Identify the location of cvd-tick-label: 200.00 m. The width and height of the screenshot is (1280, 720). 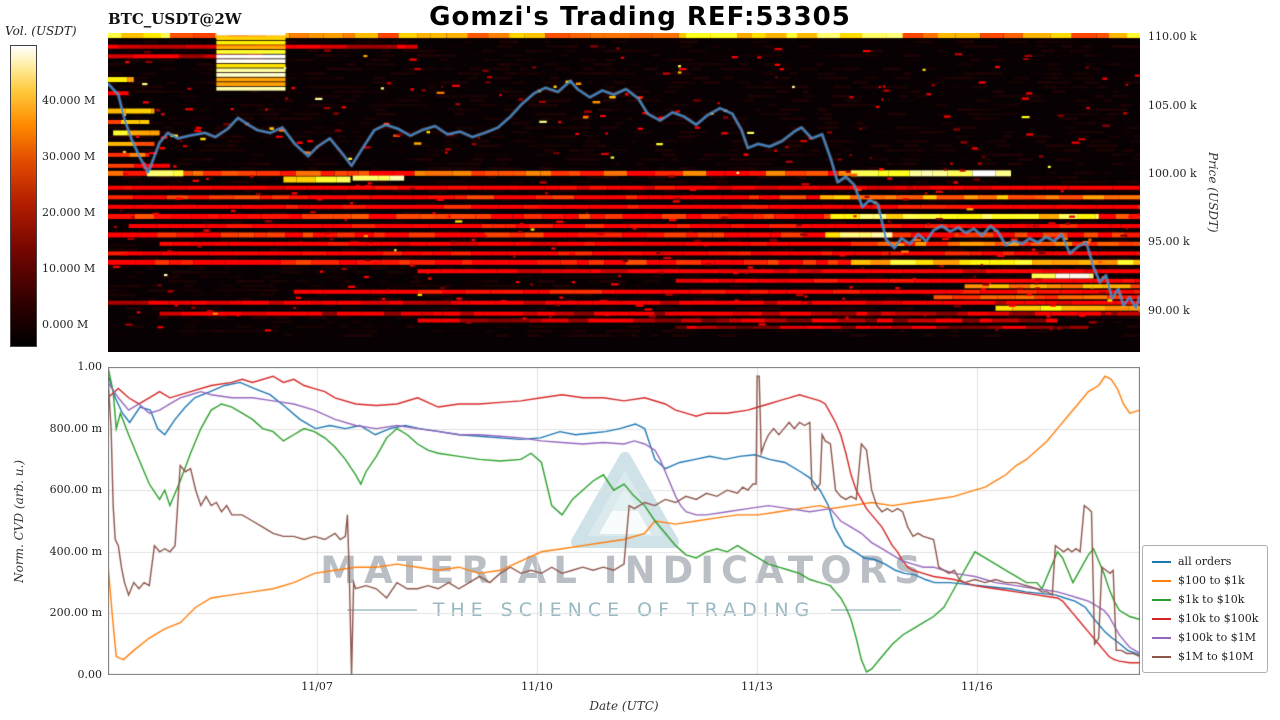
(75, 613).